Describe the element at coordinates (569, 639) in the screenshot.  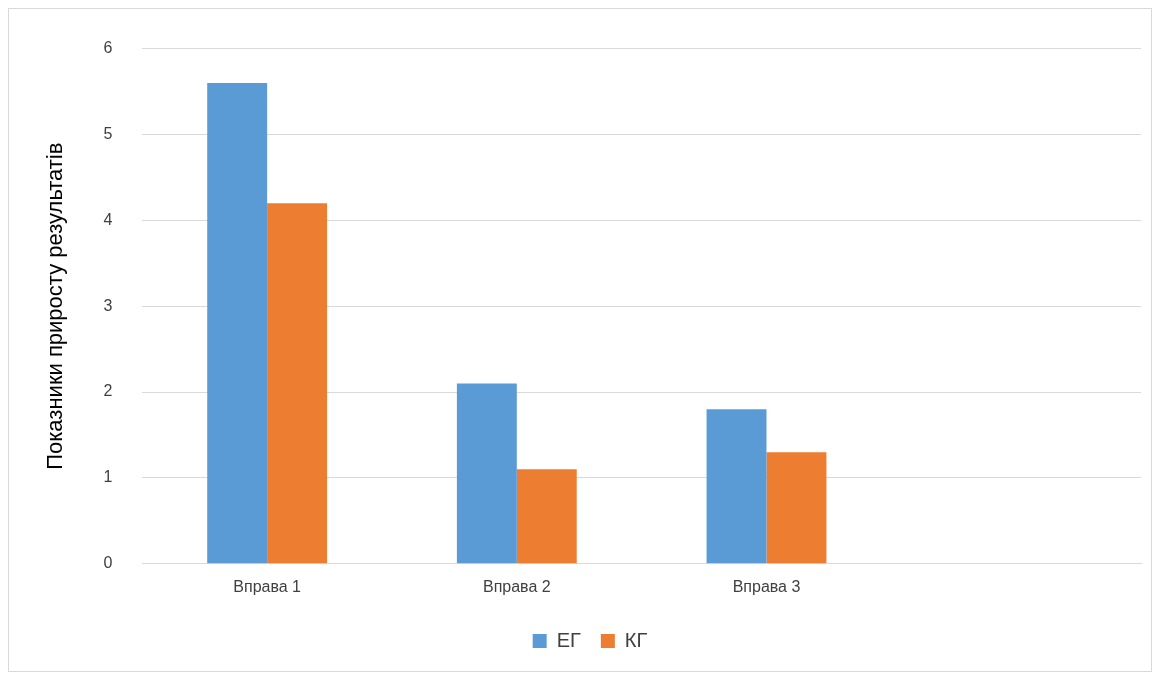
I see `legend-label: ЕГ` at that location.